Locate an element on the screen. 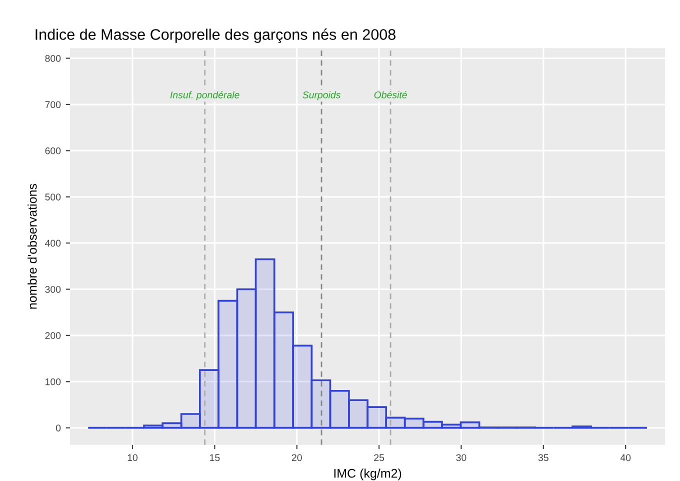 Image resolution: width=680 pixels, height=481 pixels. x-tick-label: 10 is located at coordinates (133, 458).